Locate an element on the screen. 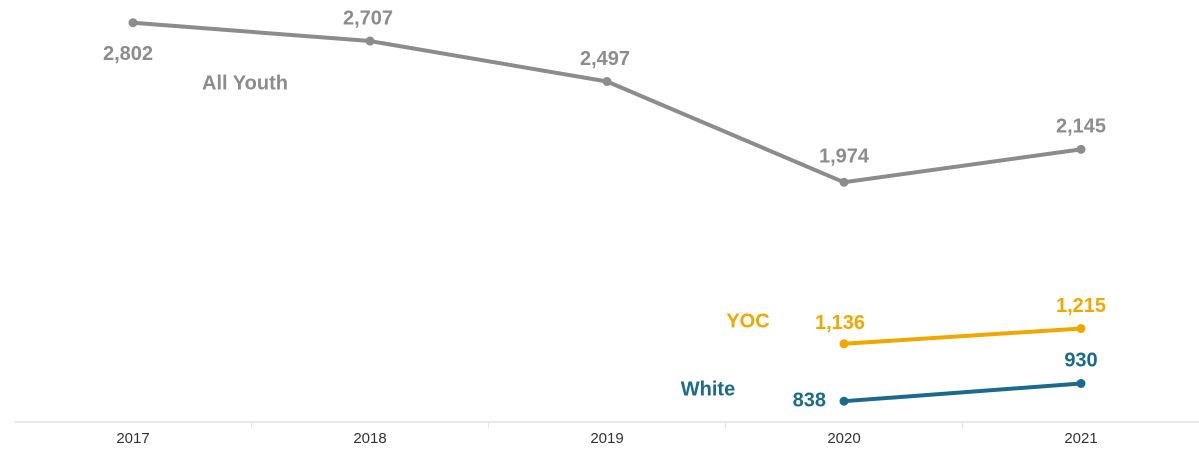  value-label: 2,497 is located at coordinates (605, 59).